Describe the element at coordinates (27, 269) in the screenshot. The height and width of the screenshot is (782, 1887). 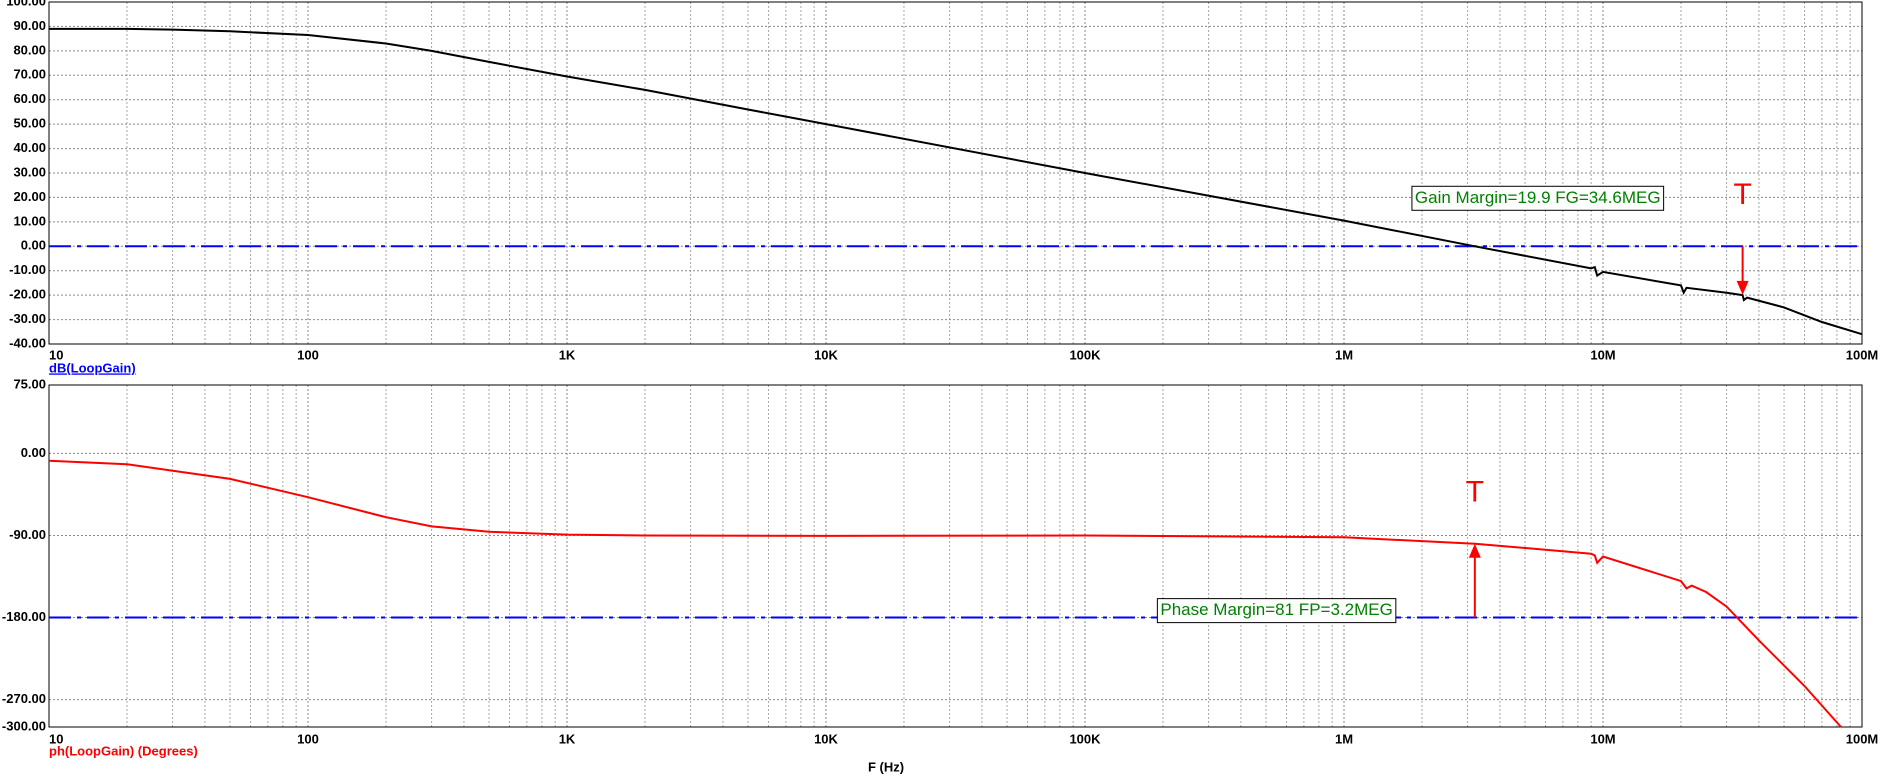
I see `y-tick-label: -10.00` at that location.